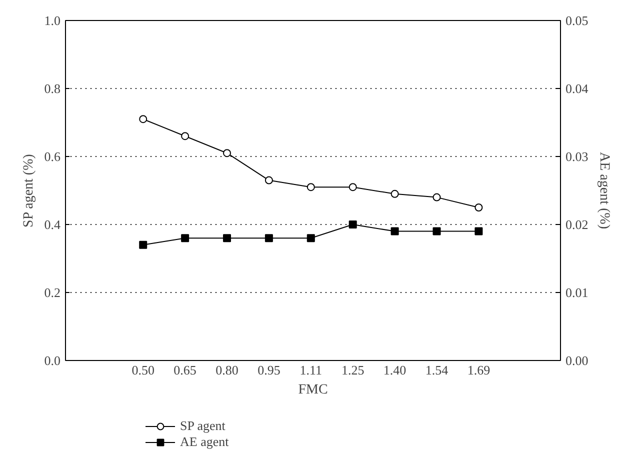  What do you see at coordinates (604, 191) in the screenshot?
I see `y2-axis-title: AE agent (%)` at bounding box center [604, 191].